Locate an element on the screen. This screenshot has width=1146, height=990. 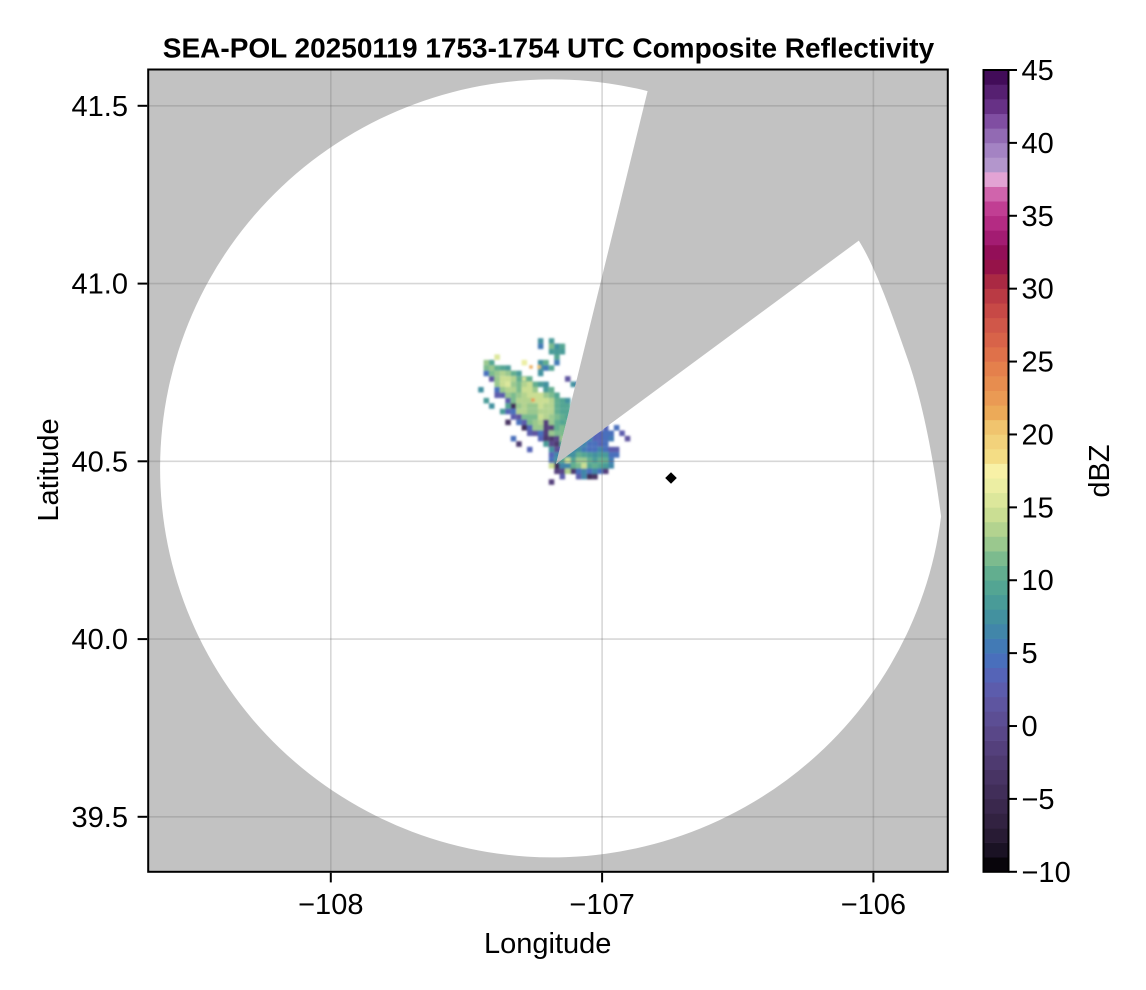
svg-text: 40.5 is located at coordinates (100, 462).